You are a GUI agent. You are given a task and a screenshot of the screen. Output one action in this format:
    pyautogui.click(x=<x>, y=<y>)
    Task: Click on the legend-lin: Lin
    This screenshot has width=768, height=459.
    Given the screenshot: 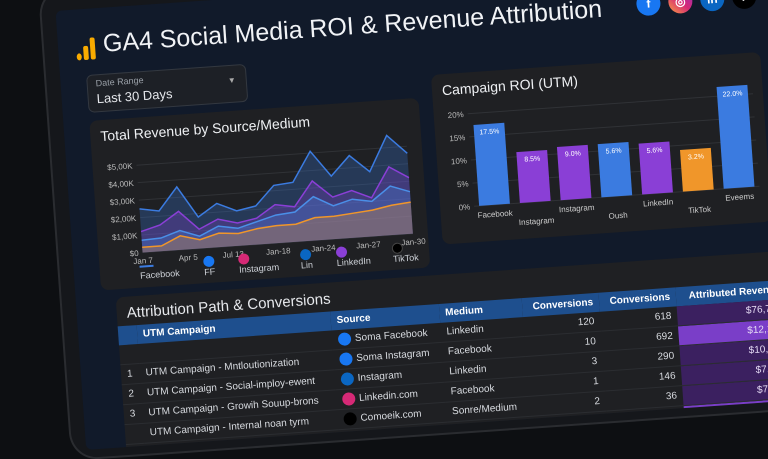 What is the action you would take?
    pyautogui.click(x=312, y=259)
    